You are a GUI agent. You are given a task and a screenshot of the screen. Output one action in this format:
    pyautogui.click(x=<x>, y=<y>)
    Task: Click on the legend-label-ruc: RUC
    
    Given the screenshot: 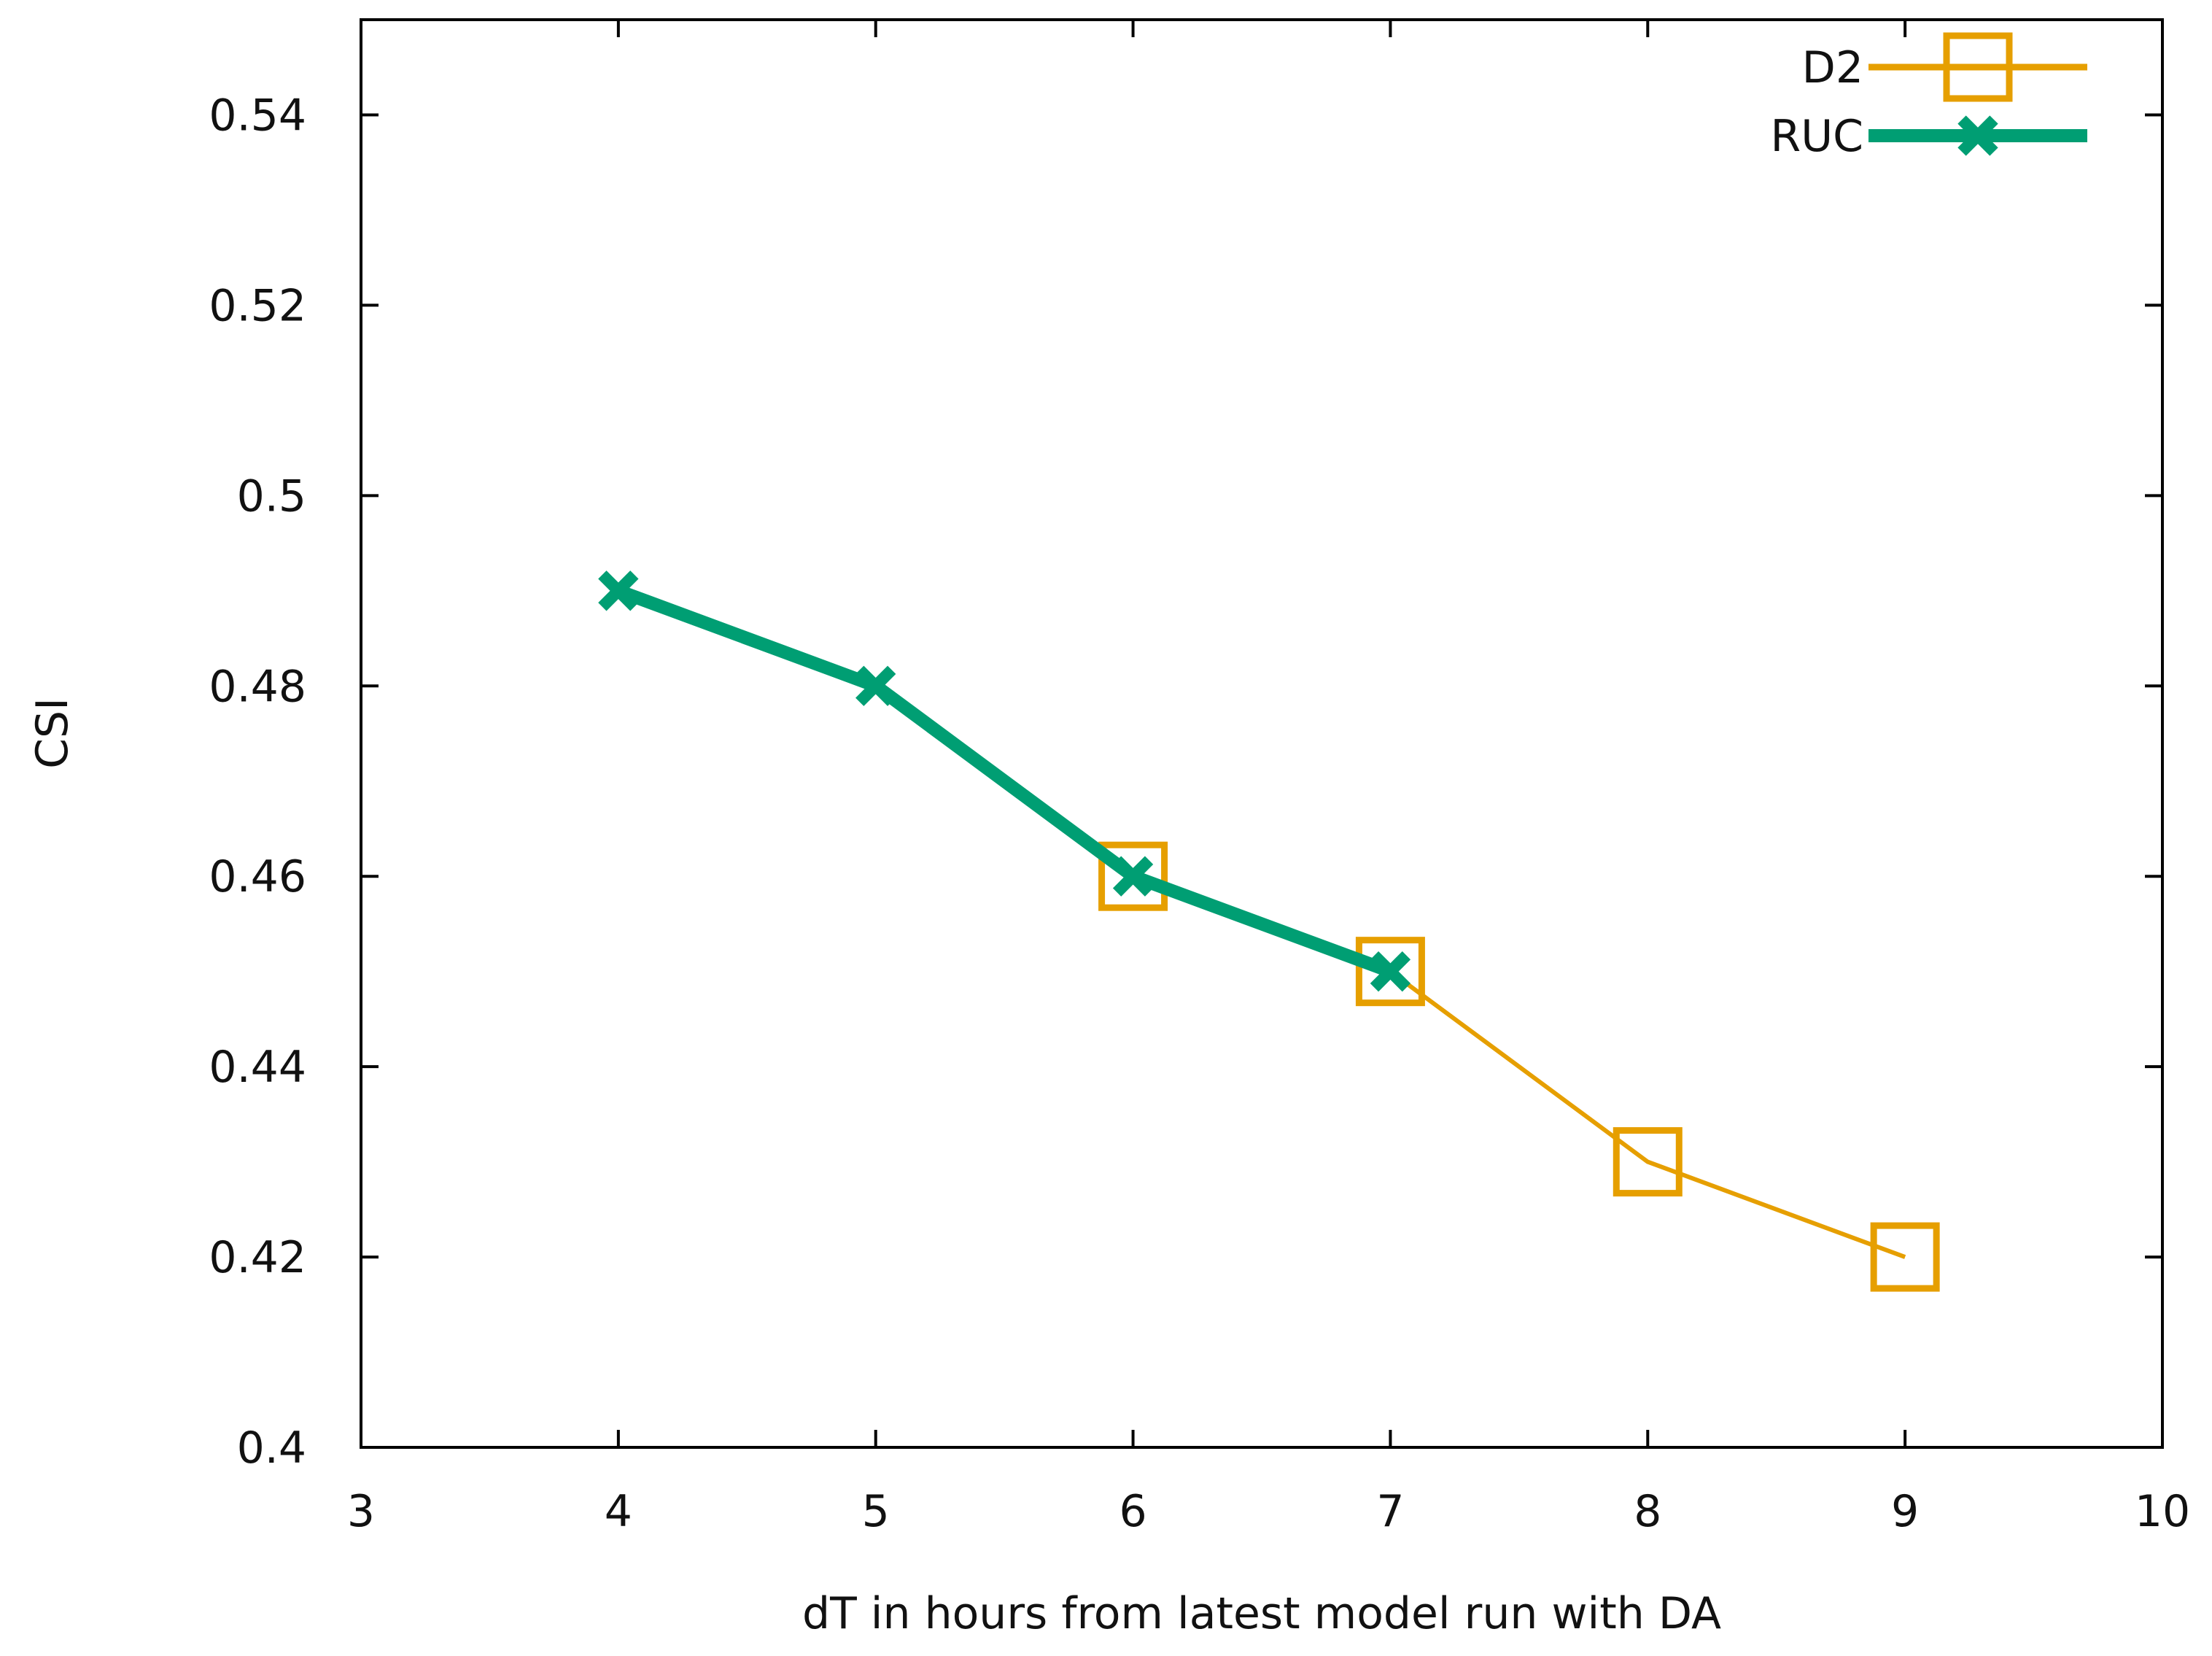 What is the action you would take?
    pyautogui.click(x=1818, y=136)
    